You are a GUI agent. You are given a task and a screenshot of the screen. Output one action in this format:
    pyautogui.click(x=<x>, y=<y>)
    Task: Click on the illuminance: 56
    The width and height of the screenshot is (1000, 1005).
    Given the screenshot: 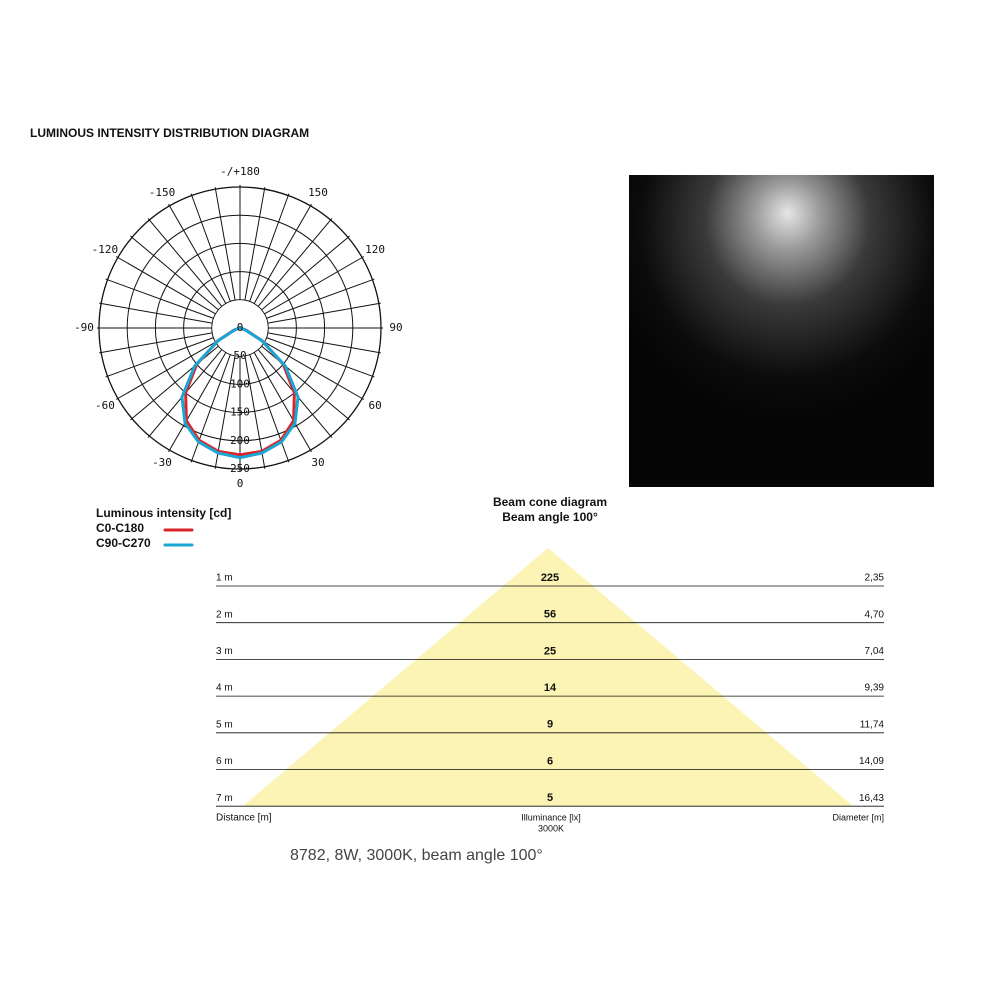 What is the action you would take?
    pyautogui.click(x=550, y=615)
    